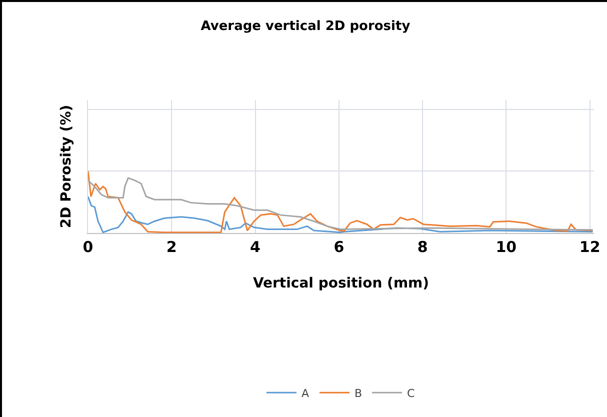  What do you see at coordinates (589, 247) in the screenshot?
I see `x-tick-label: 12` at bounding box center [589, 247].